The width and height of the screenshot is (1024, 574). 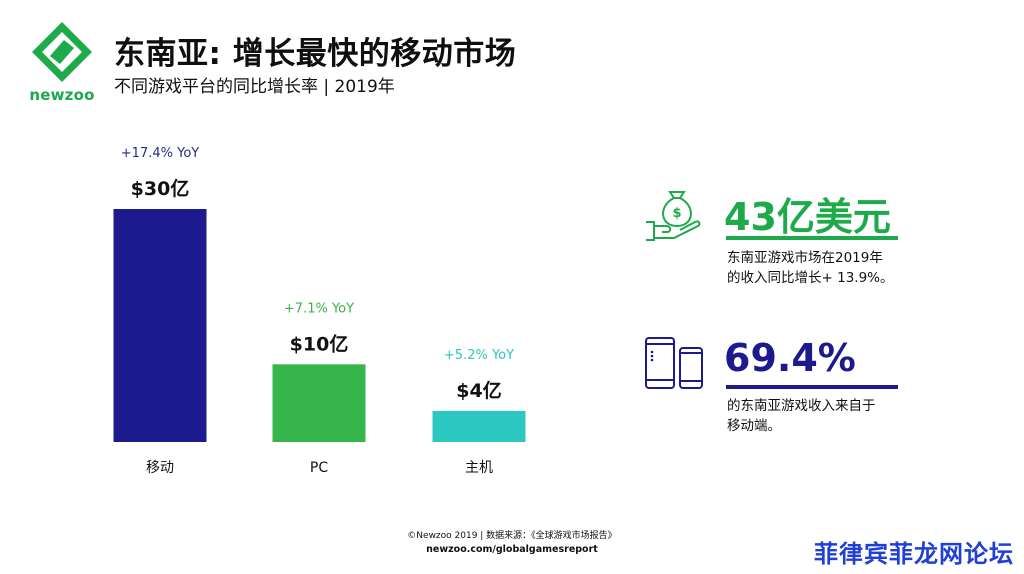 I want to click on logo-wordmark: newzoo, so click(x=62, y=95).